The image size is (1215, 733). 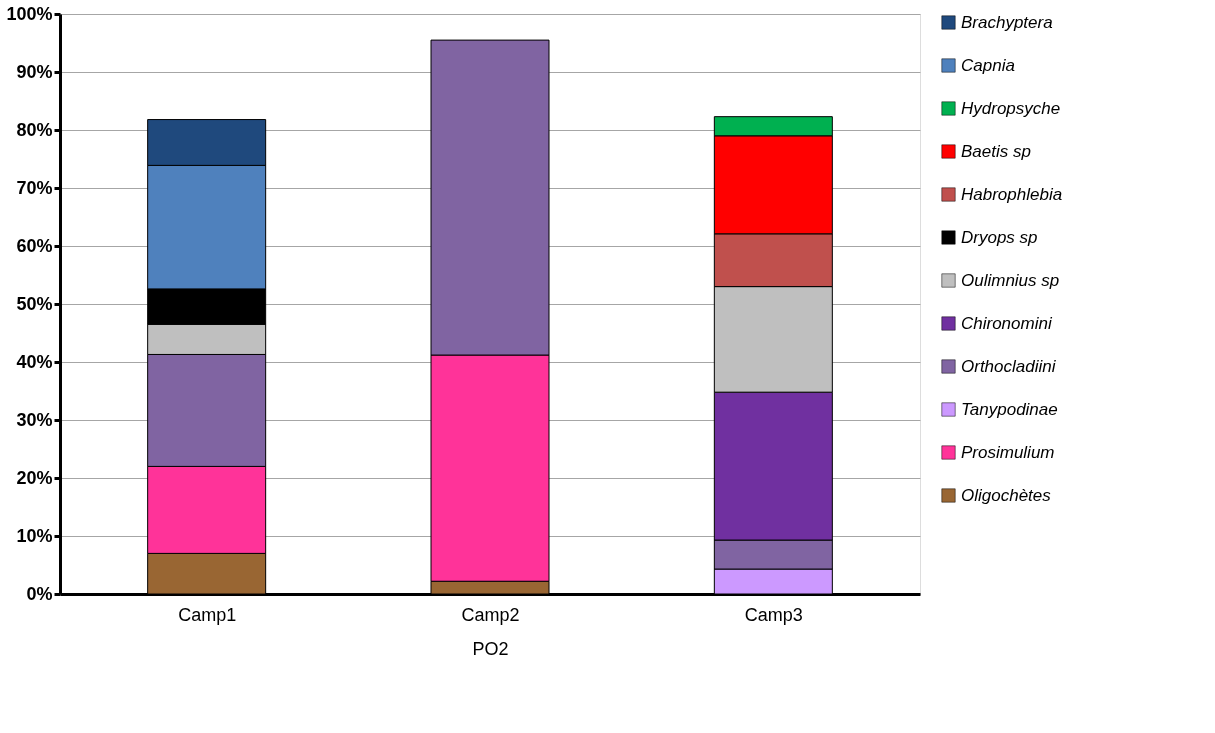 I want to click on legend-label: Oligochètes, so click(x=1006, y=495).